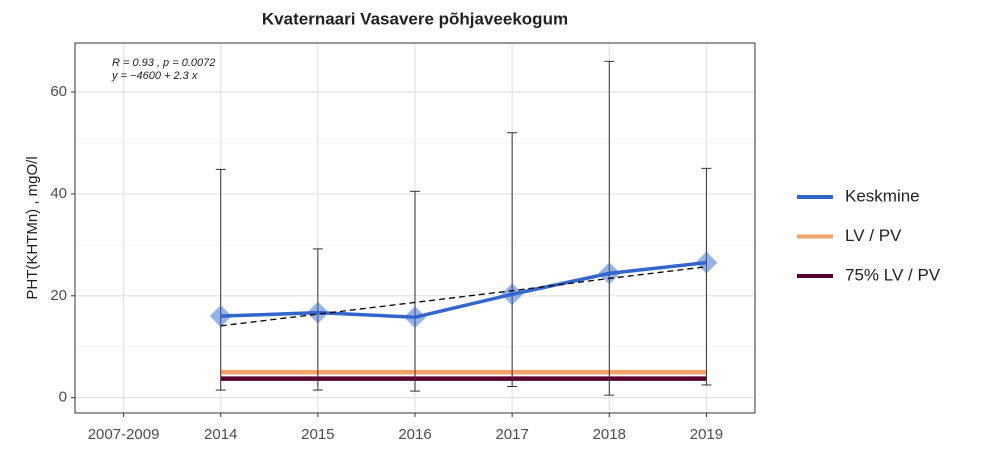  I want to click on annotation: y = −4600 + 2.3 x, so click(154, 76).